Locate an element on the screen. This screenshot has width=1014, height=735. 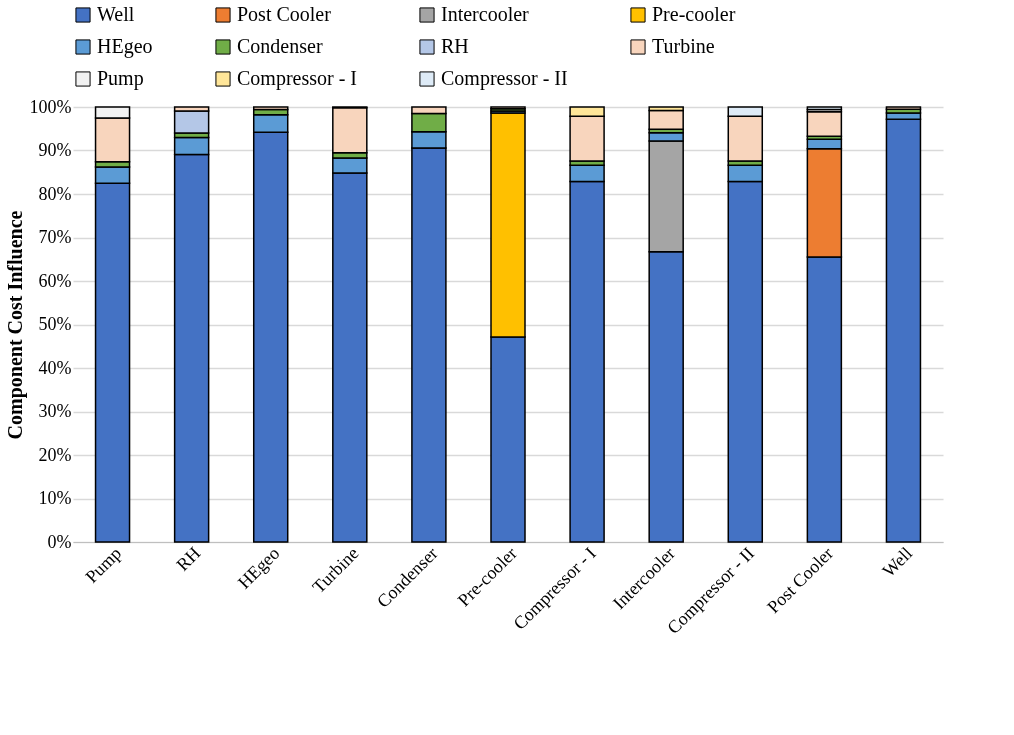
y-tick-label: 100% is located at coordinates (50, 106).